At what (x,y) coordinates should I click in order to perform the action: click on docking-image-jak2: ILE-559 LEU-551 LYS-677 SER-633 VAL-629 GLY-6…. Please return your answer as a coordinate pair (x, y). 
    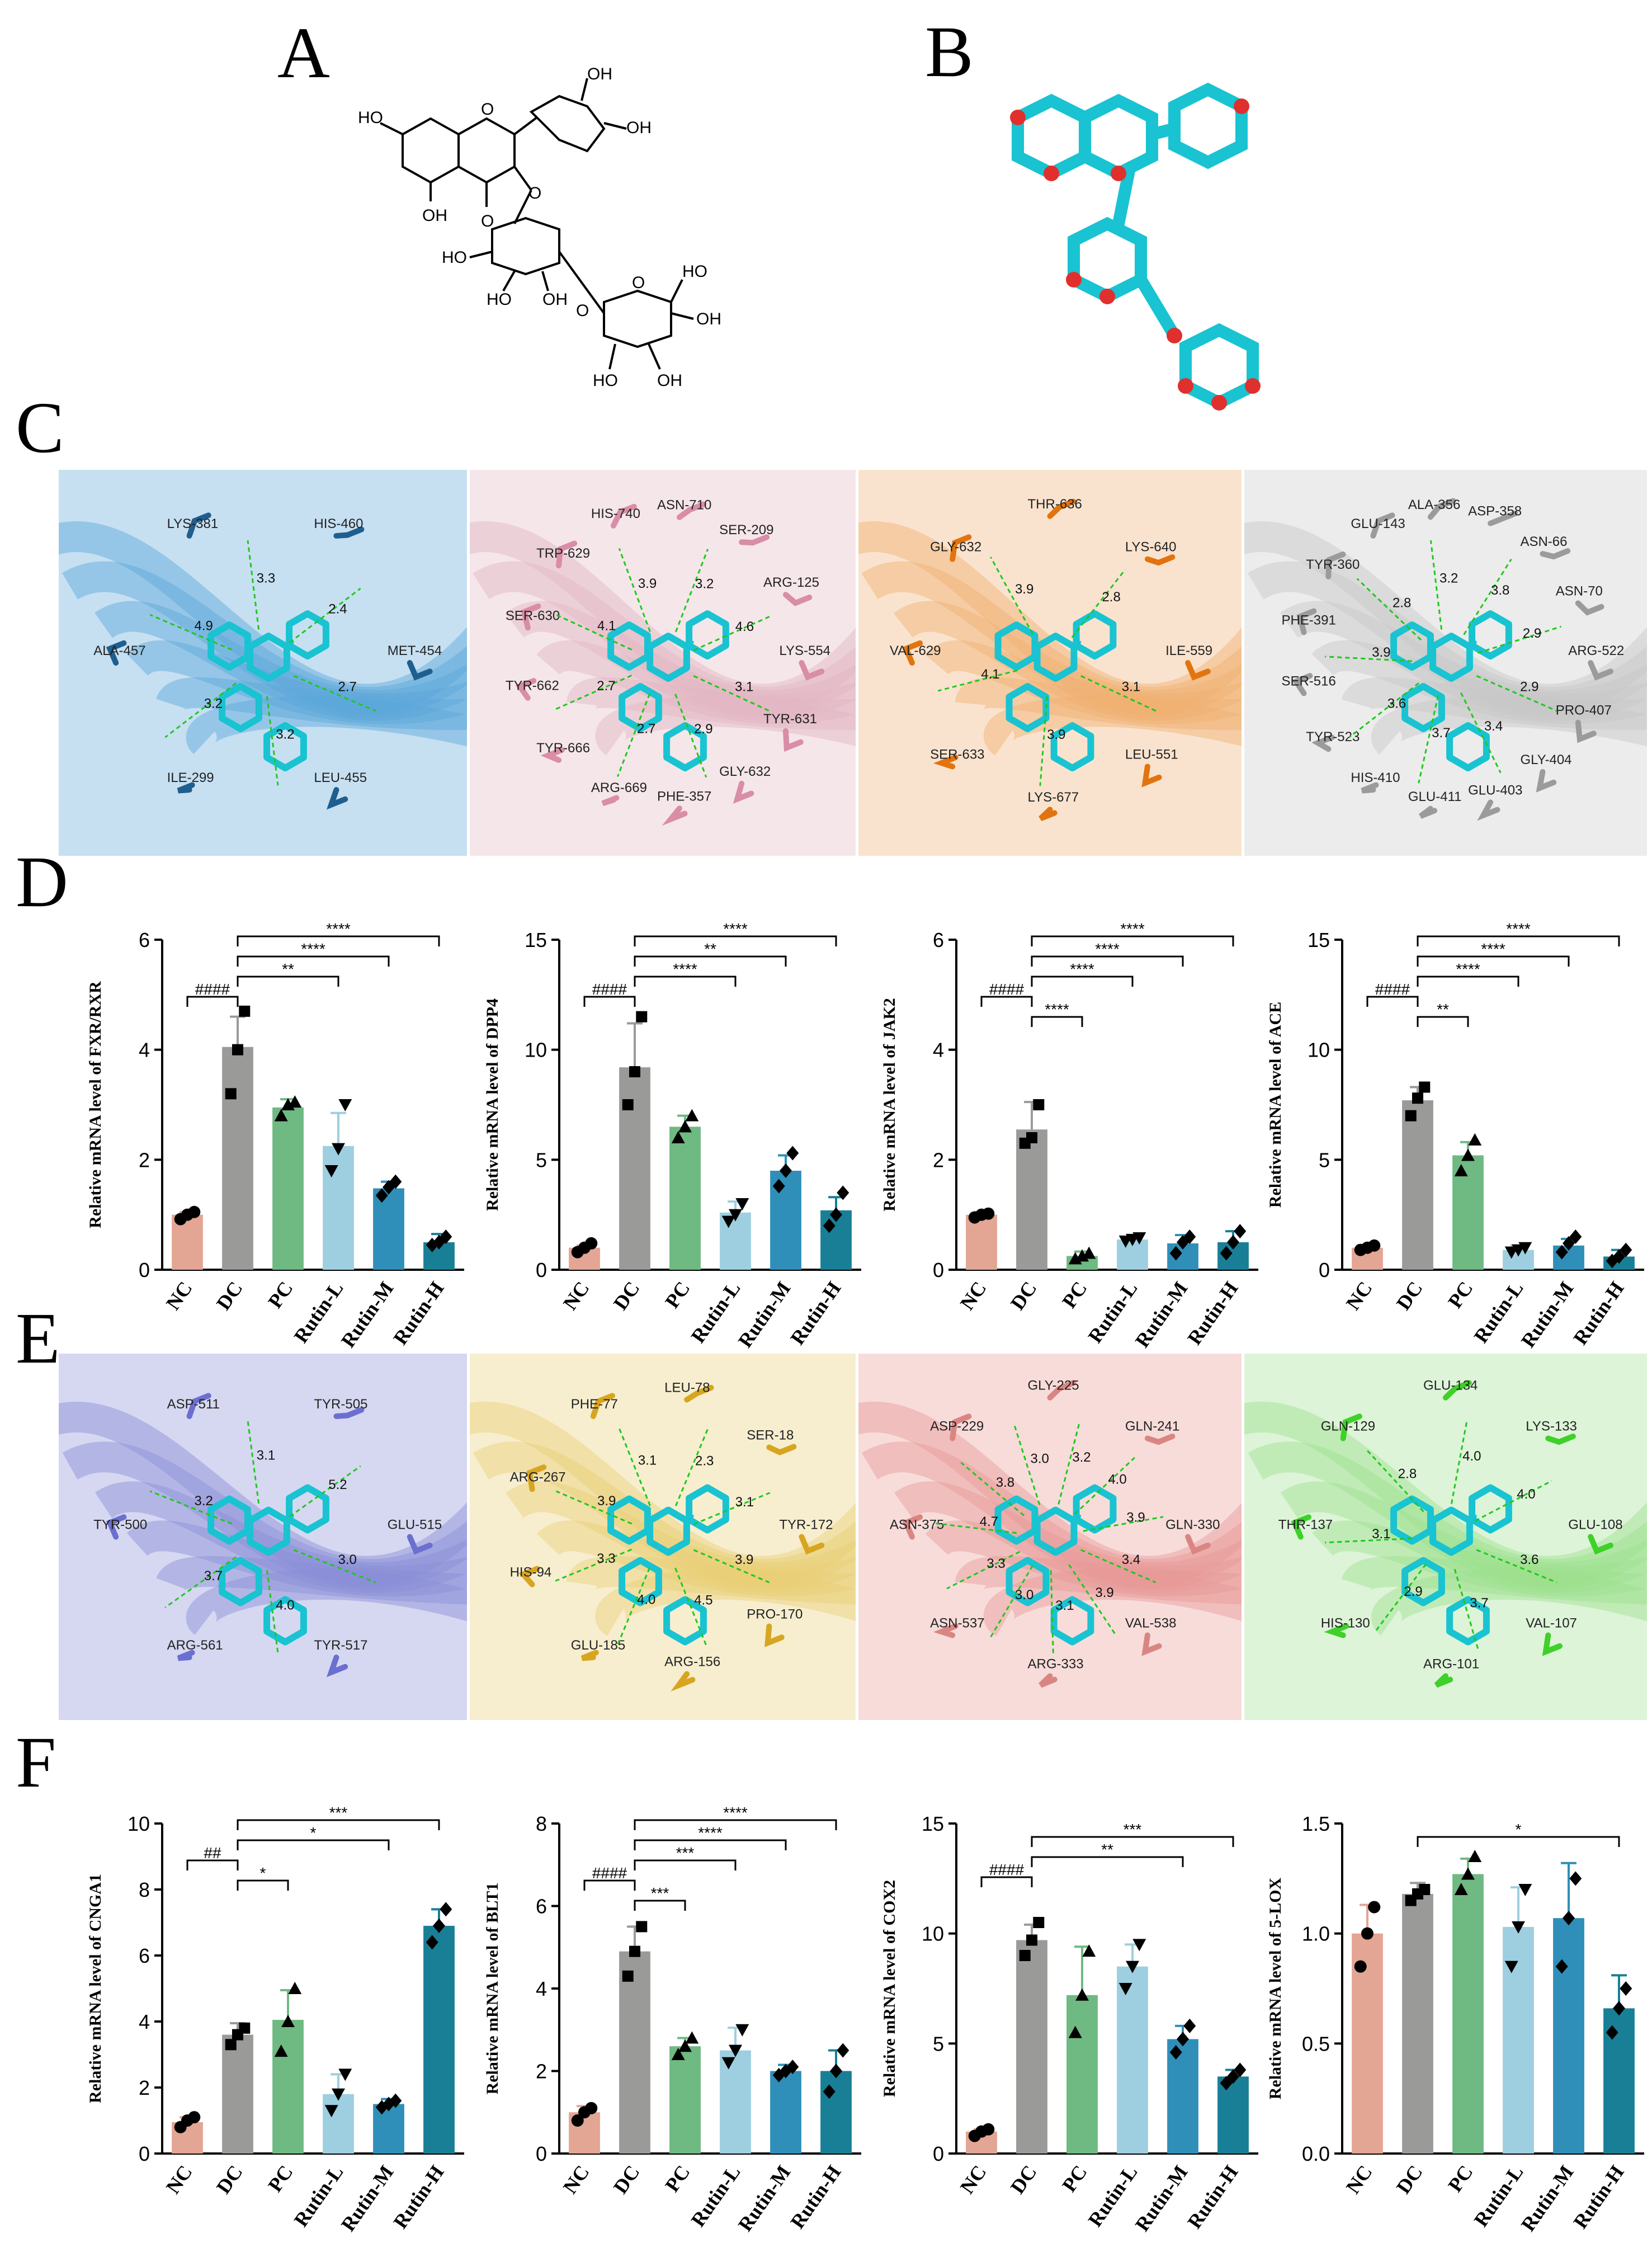
    Looking at the image, I should click on (1050, 663).